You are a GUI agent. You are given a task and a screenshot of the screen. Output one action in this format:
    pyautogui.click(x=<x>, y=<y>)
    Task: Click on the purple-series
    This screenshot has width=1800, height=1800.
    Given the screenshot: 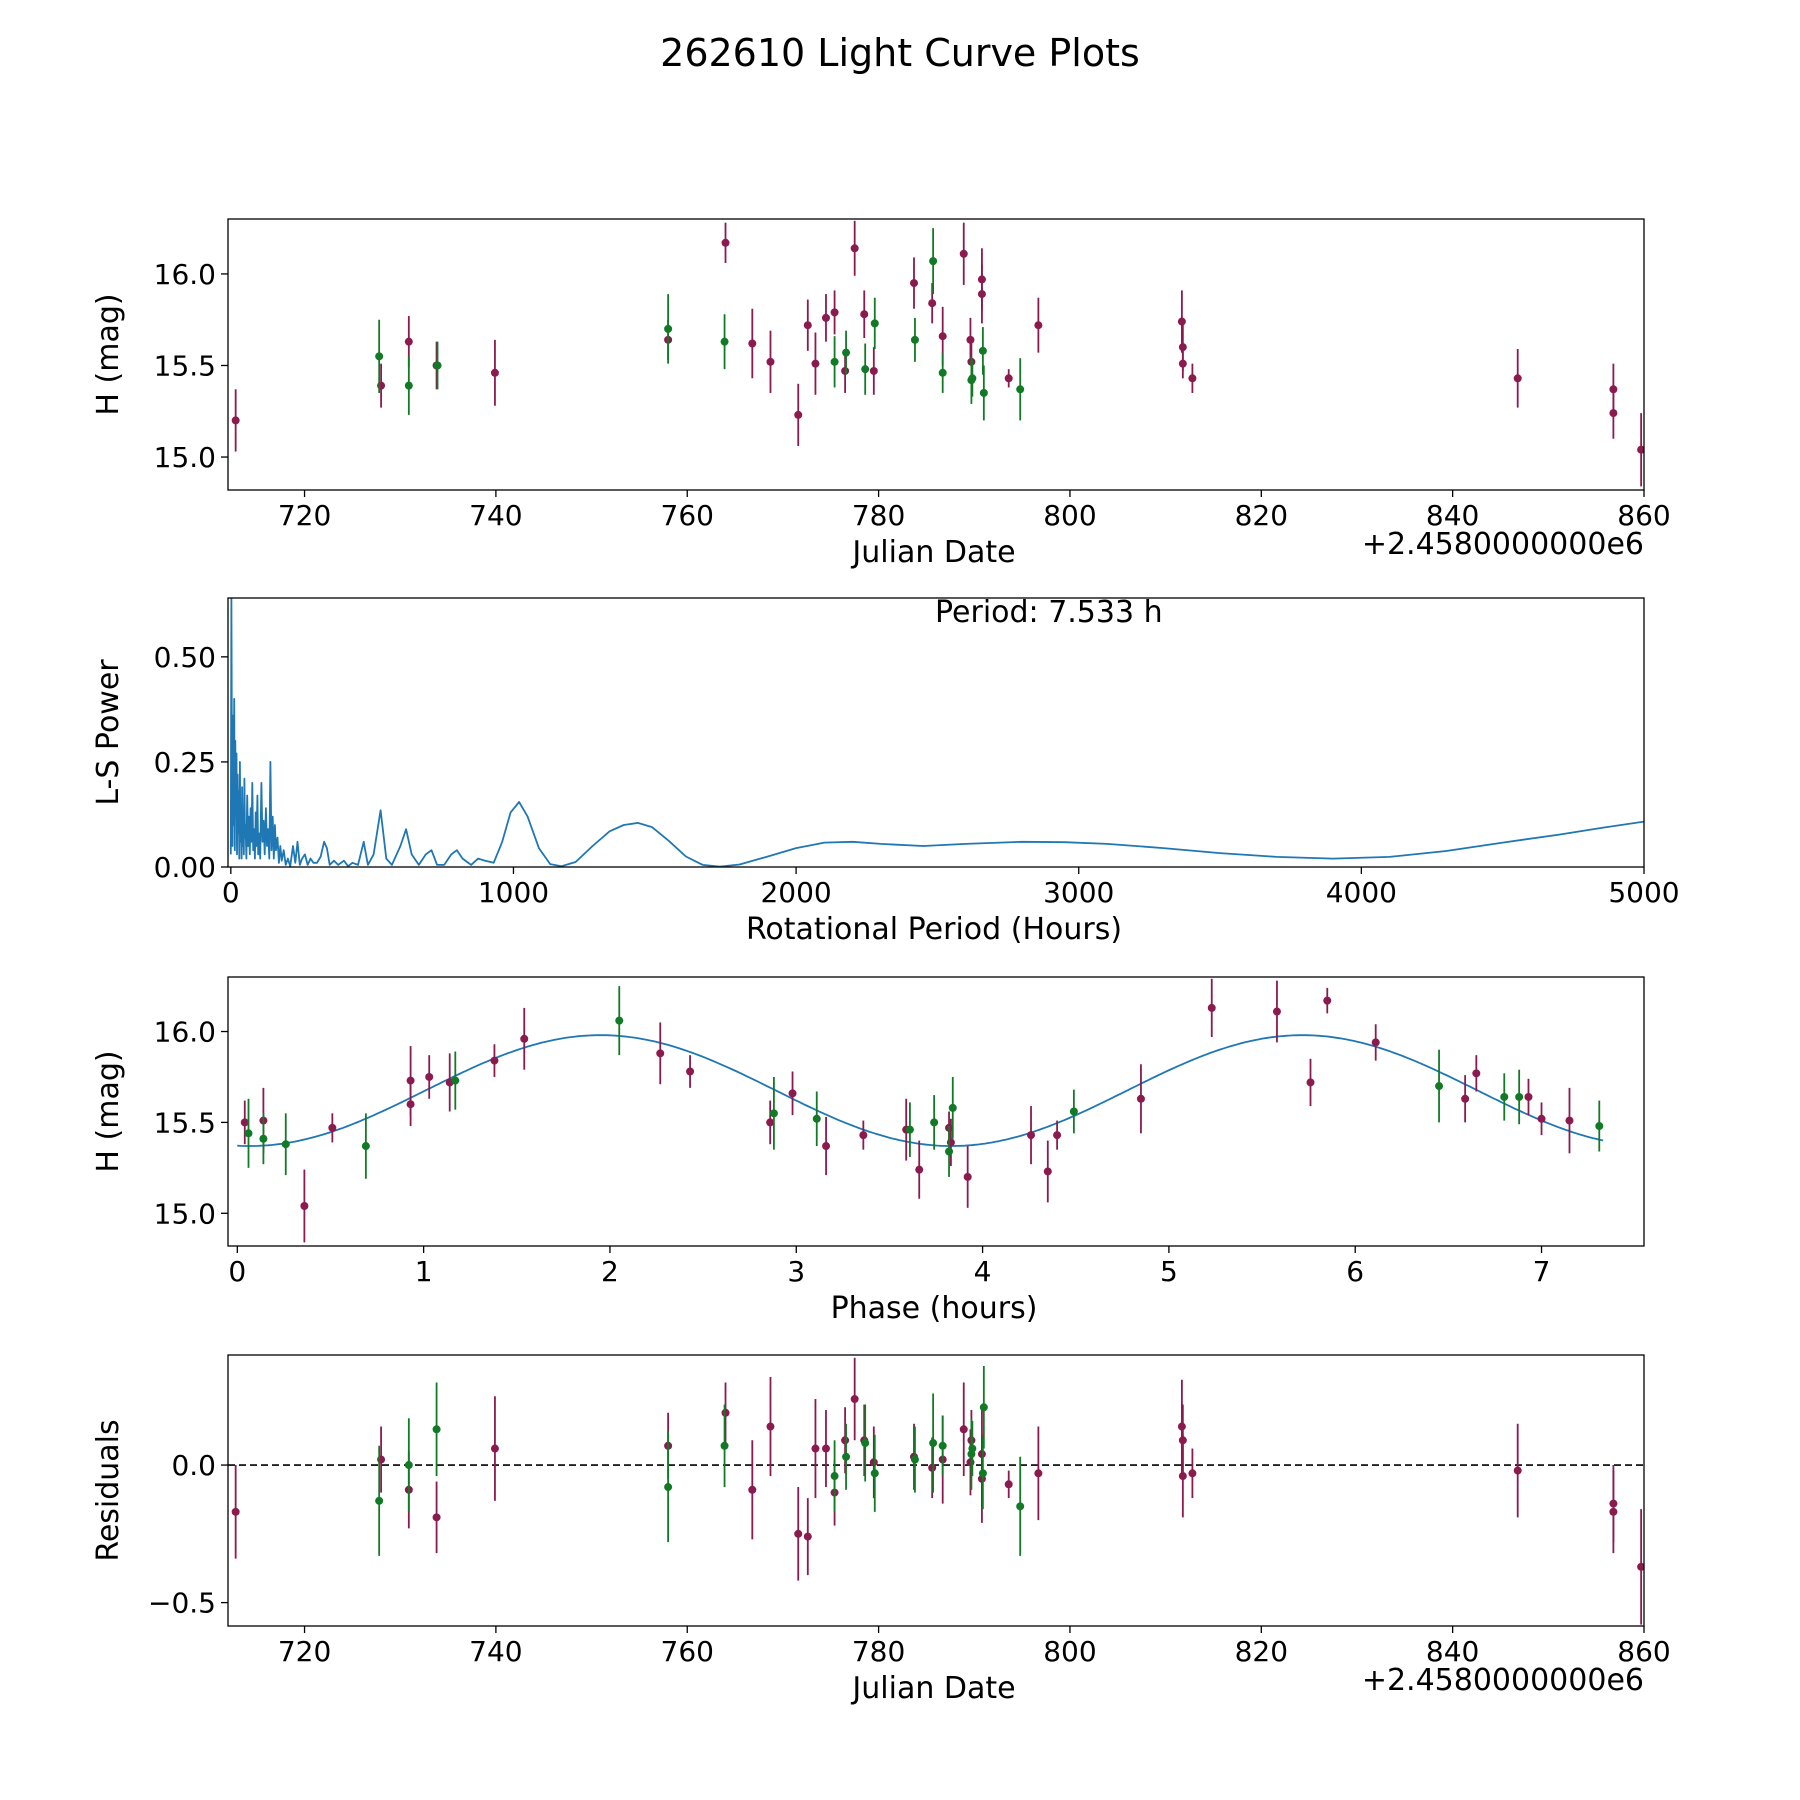 What is the action you would take?
    pyautogui.click(x=907, y=1110)
    